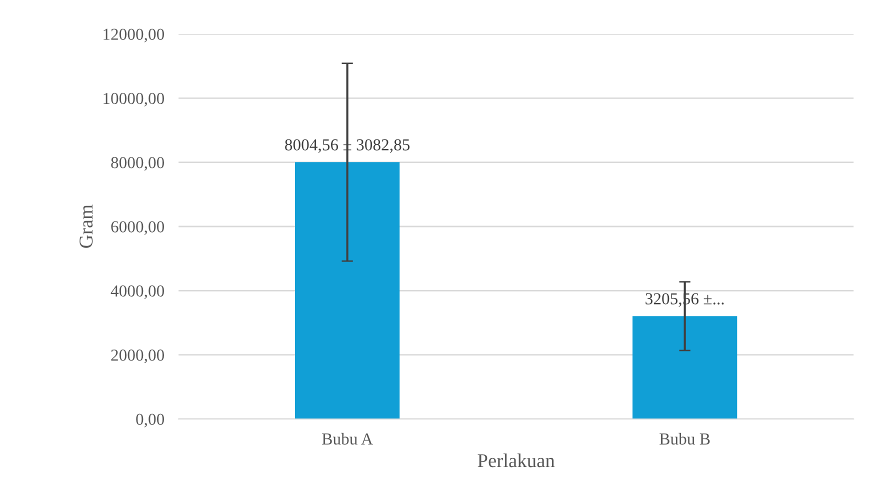  What do you see at coordinates (86, 226) in the screenshot?
I see `y-axis-title: Gram` at bounding box center [86, 226].